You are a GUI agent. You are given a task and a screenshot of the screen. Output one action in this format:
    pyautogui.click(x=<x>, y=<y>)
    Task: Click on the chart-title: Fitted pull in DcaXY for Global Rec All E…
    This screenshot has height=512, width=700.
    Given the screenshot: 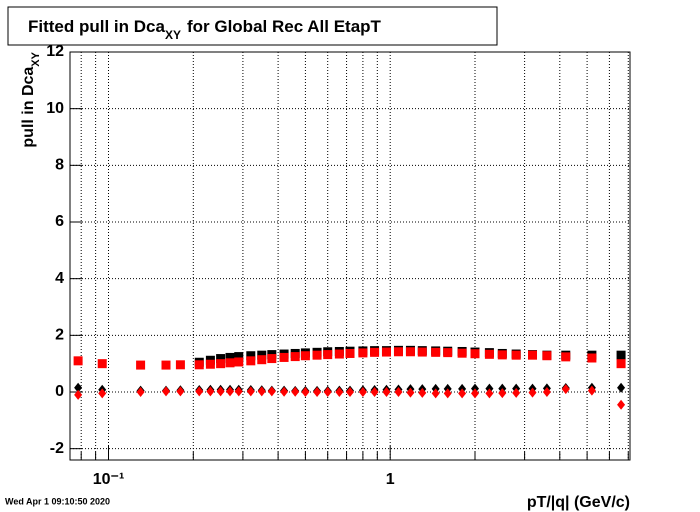 What is the action you would take?
    pyautogui.click(x=205, y=29)
    